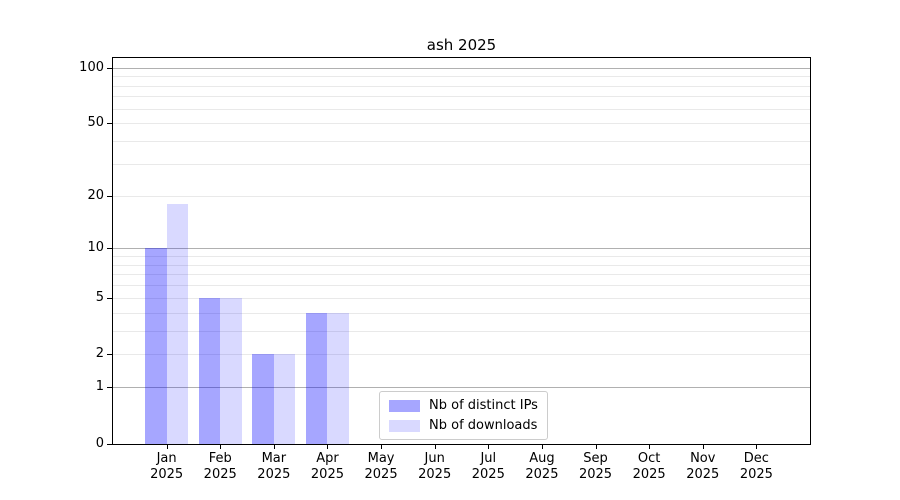 The image size is (900, 500). Describe the element at coordinates (756, 458) in the screenshot. I see `x-tick-month: Dec` at that location.